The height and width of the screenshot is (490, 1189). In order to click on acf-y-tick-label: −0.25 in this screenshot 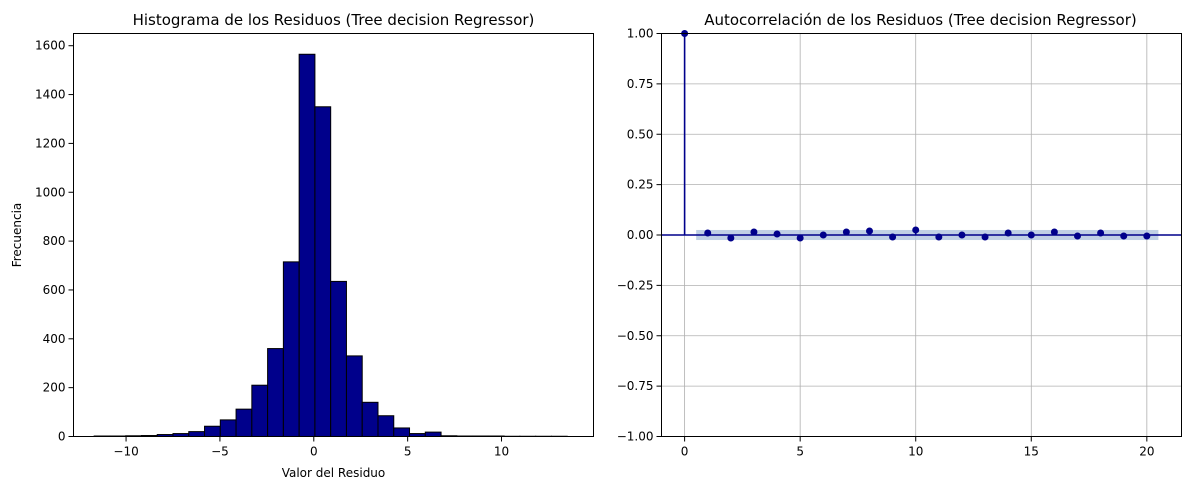, I will do `click(635, 285)`.